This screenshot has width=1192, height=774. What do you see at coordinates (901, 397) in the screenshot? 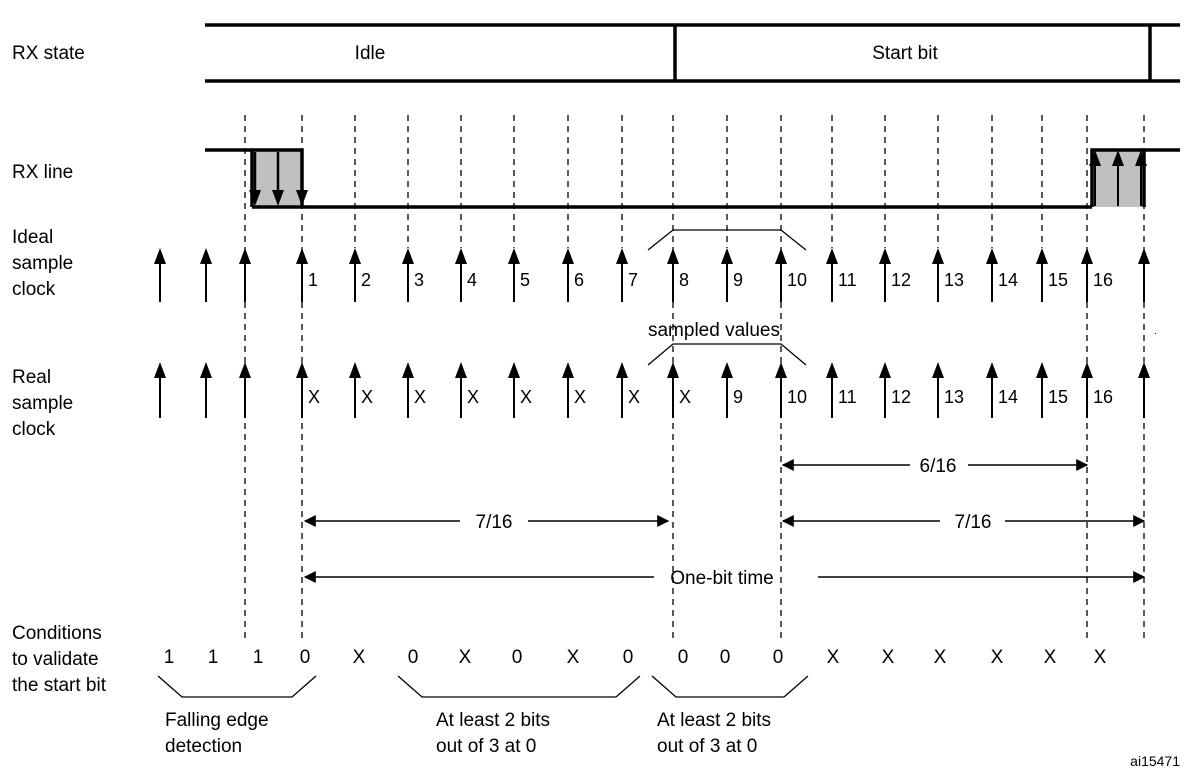
I see `real-tick-label: 12` at bounding box center [901, 397].